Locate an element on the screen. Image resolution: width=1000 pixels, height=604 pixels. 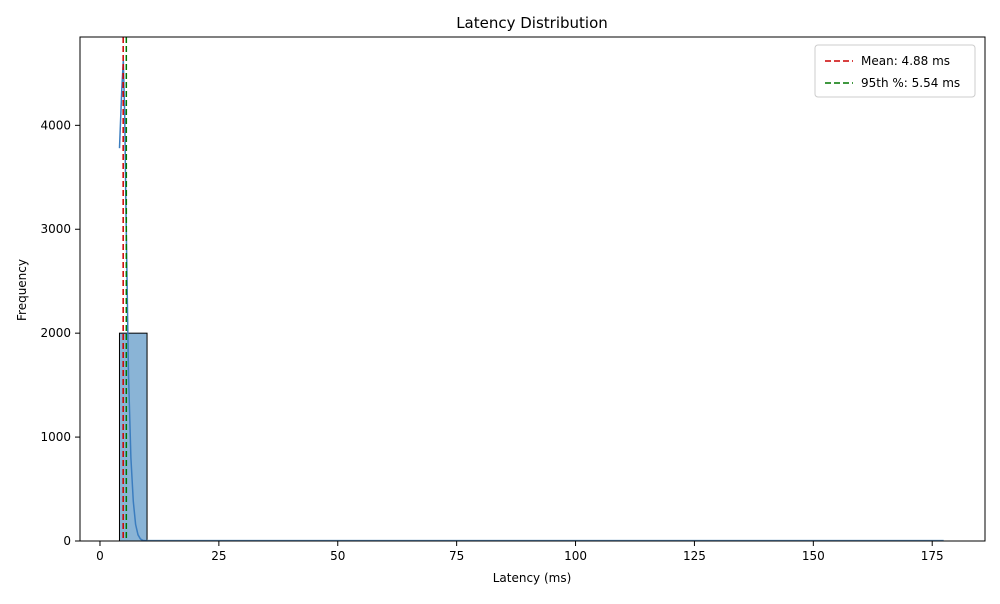
legend: Mean: 4.88 ms 95th %: 5.54 ms is located at coordinates (895, 71).